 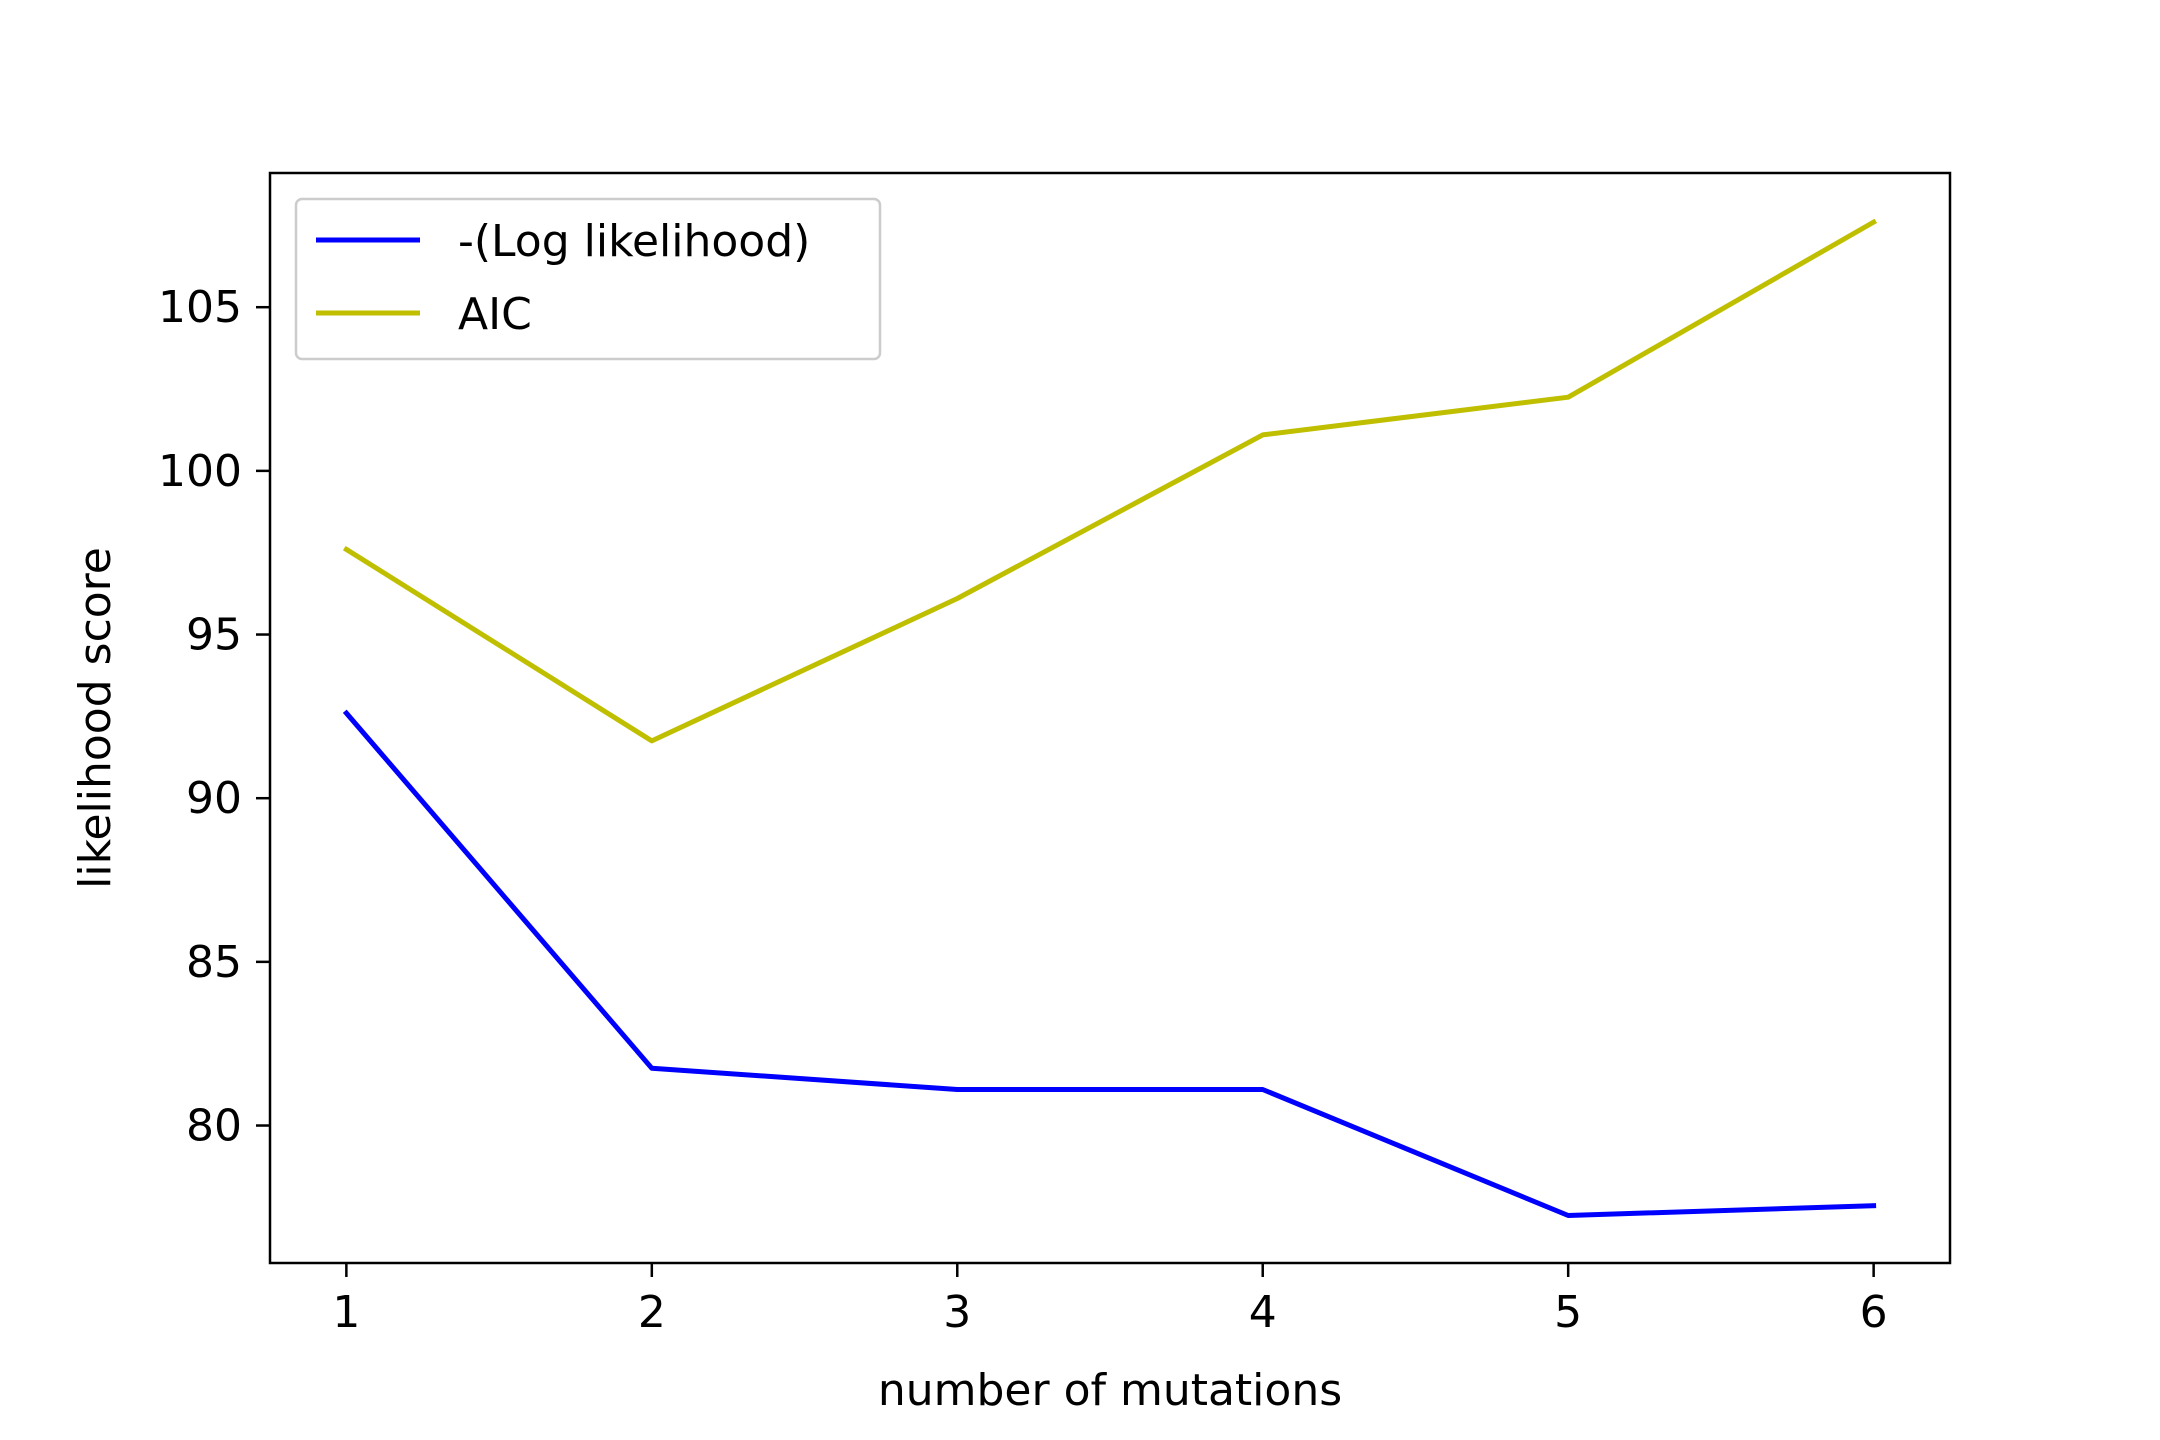 I want to click on y-tick-label: 85, so click(x=214, y=962).